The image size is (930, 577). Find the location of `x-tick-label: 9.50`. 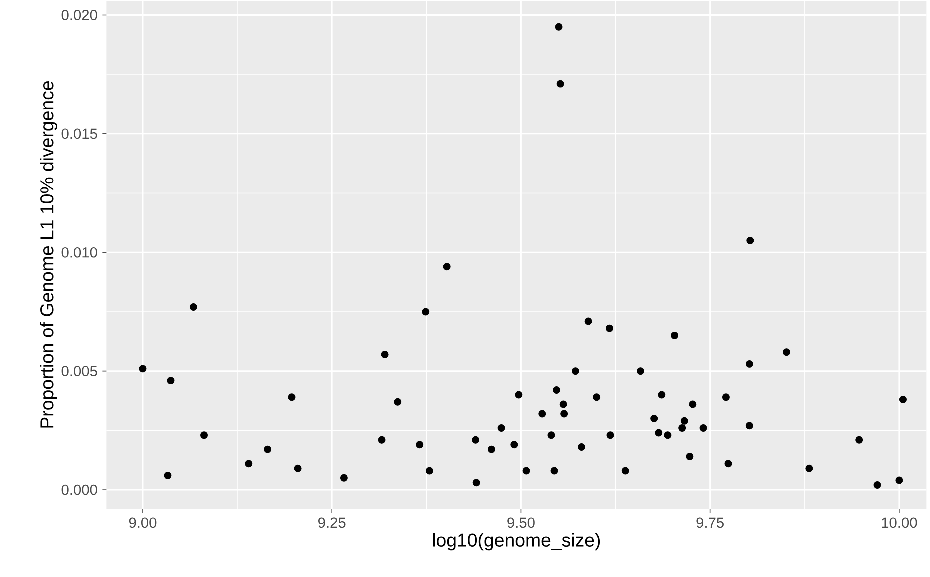

x-tick-label: 9.50 is located at coordinates (521, 523).